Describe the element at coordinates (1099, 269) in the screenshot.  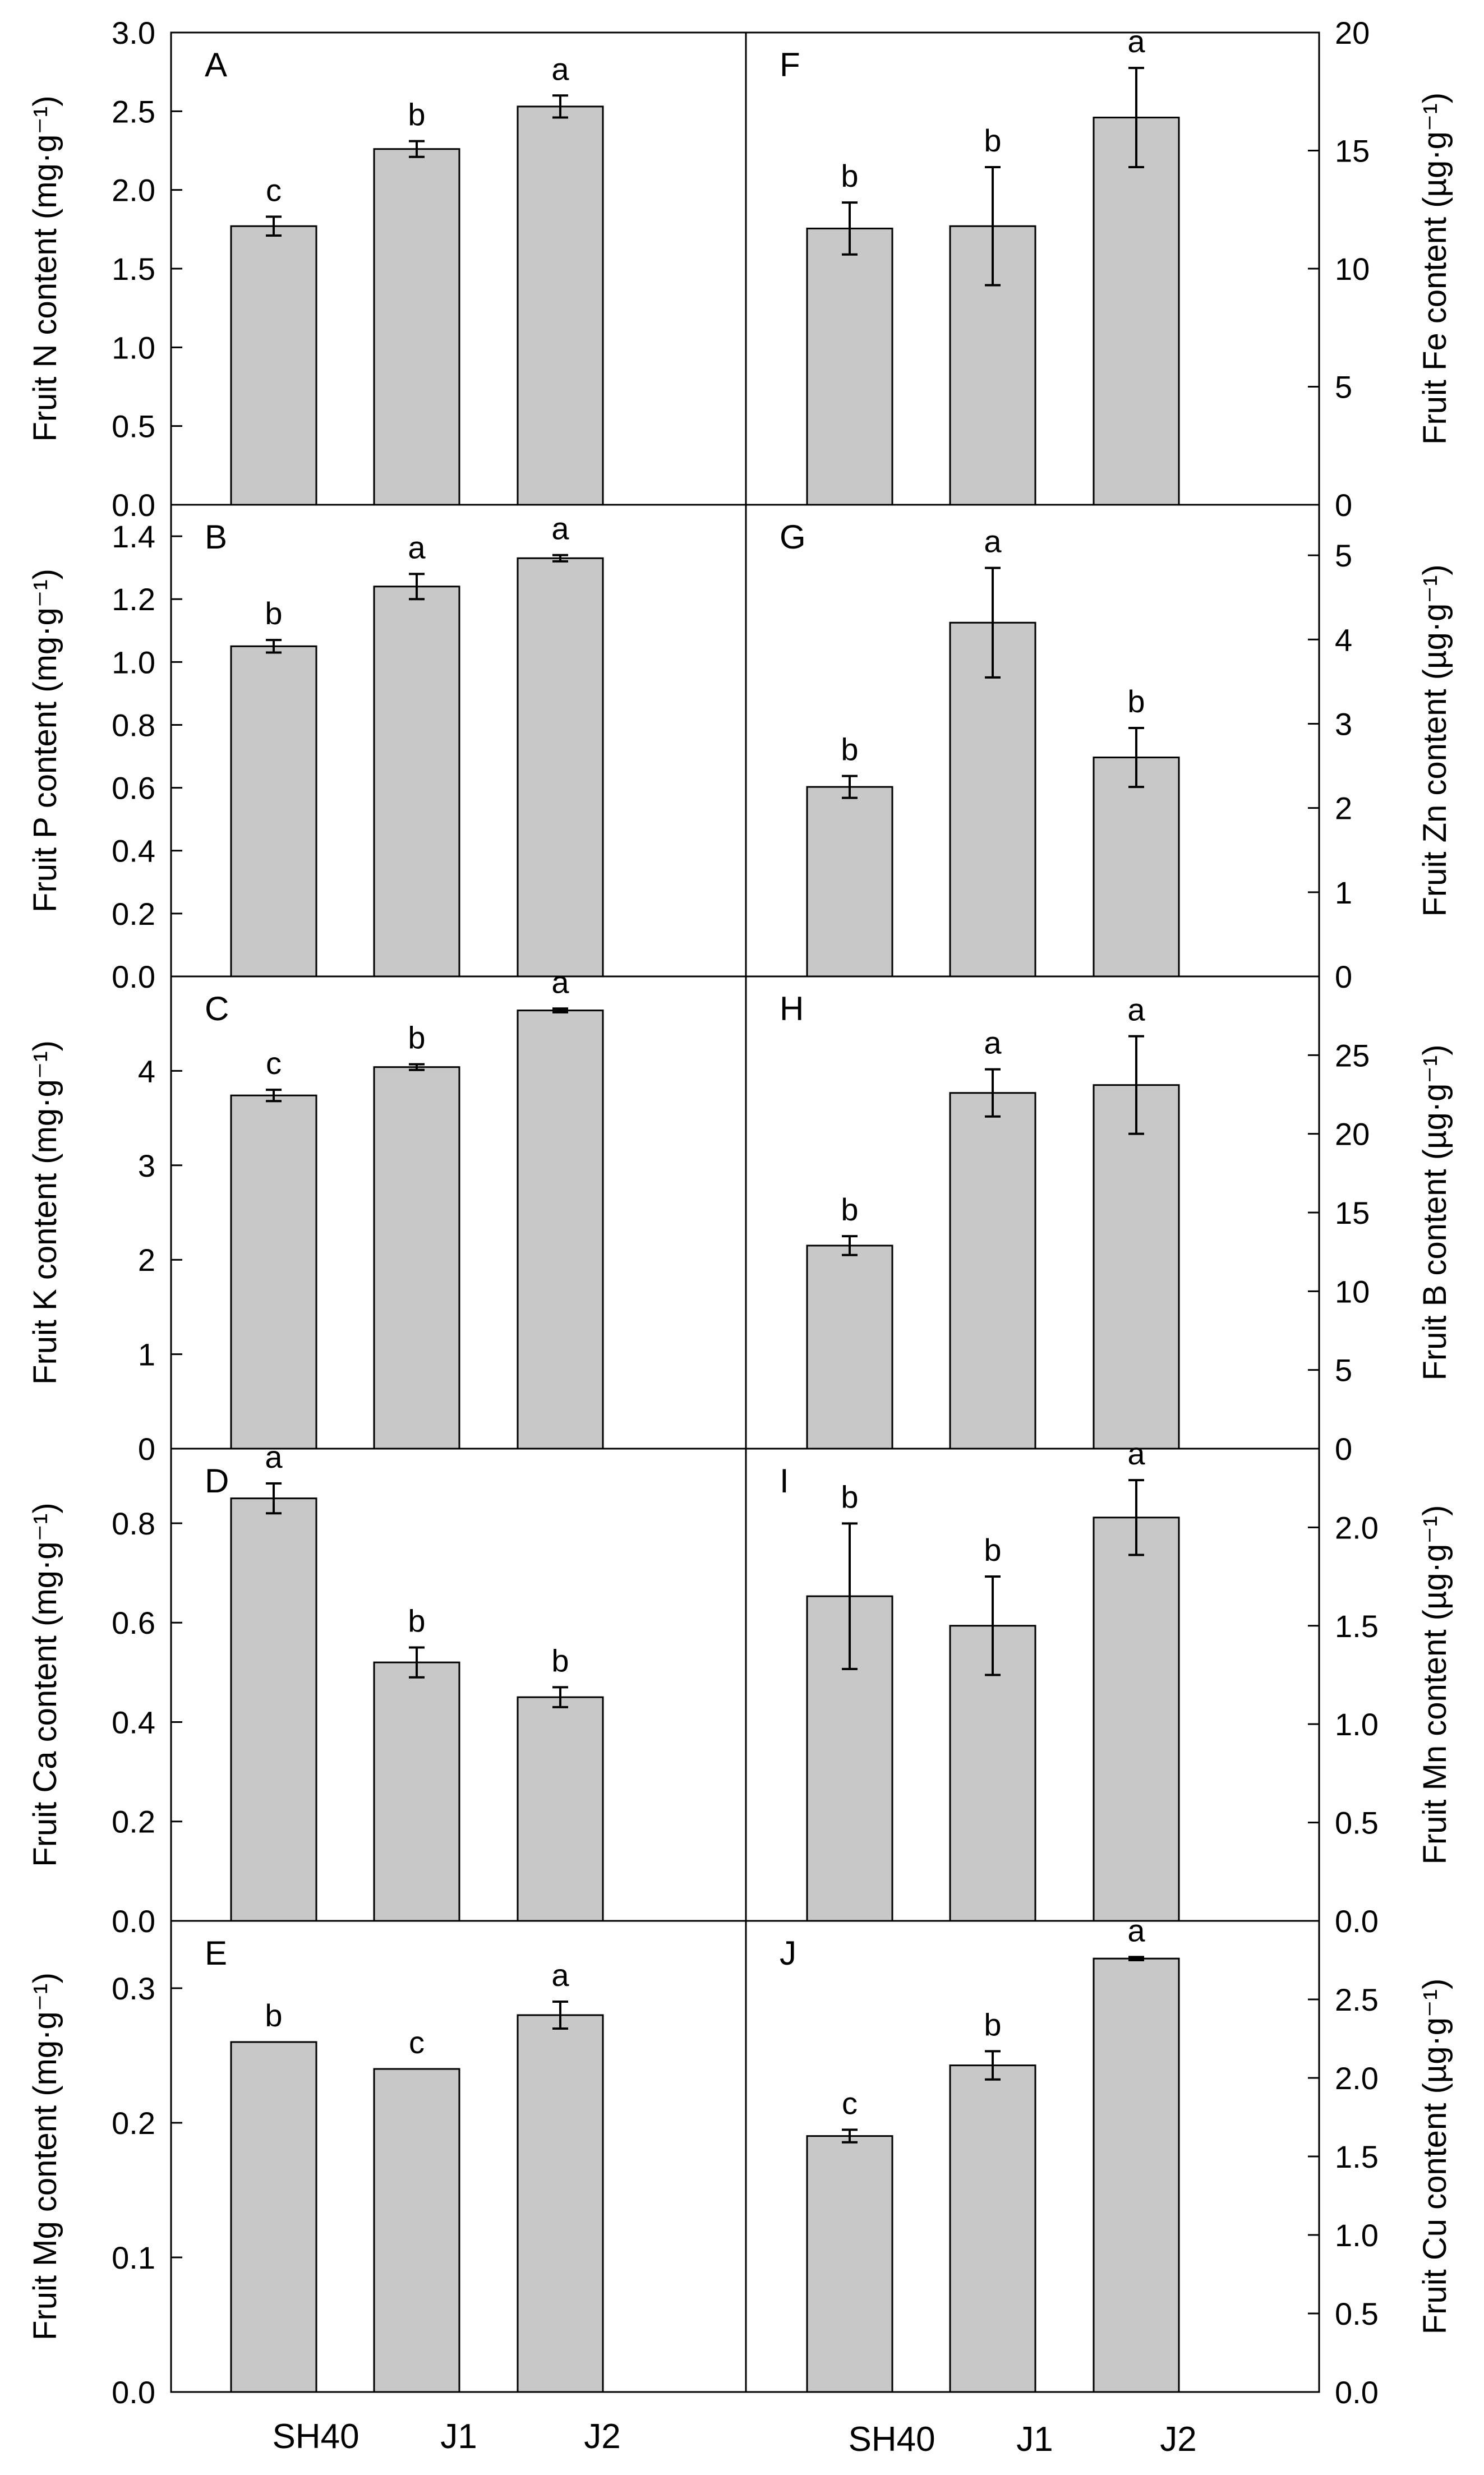
I see `panel-F: F 0 5 10 15 20 Fruit Fe content (µg·g⁻¹) b b a` at that location.